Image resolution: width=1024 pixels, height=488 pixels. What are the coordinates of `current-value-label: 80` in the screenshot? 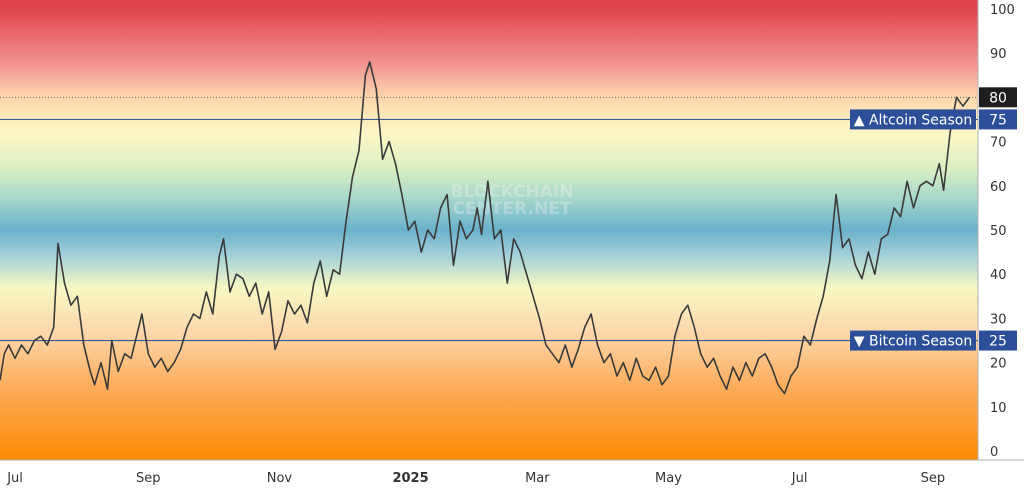 It's located at (998, 97).